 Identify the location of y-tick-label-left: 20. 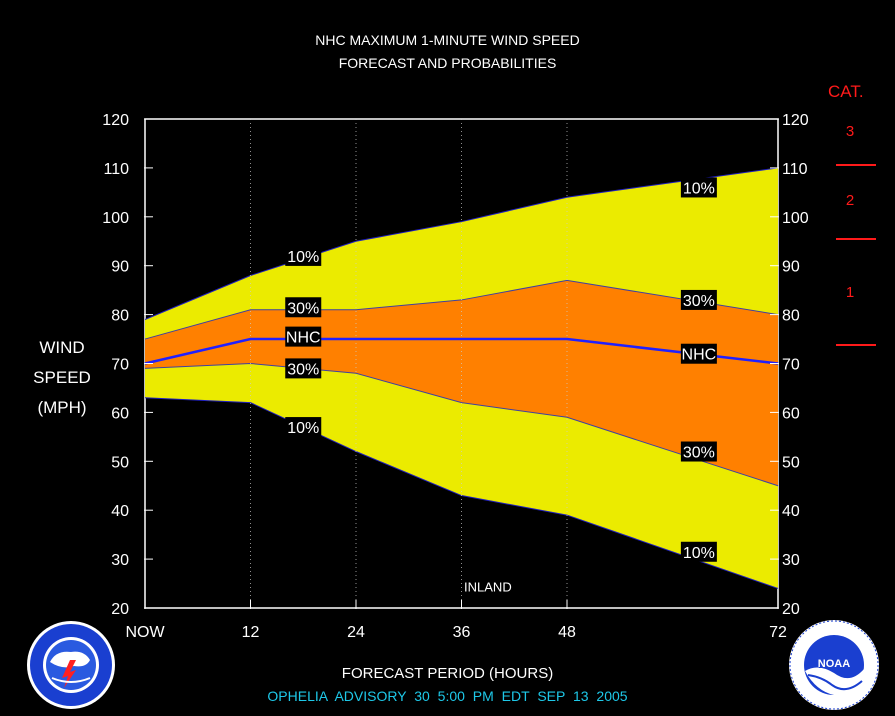
(120, 609).